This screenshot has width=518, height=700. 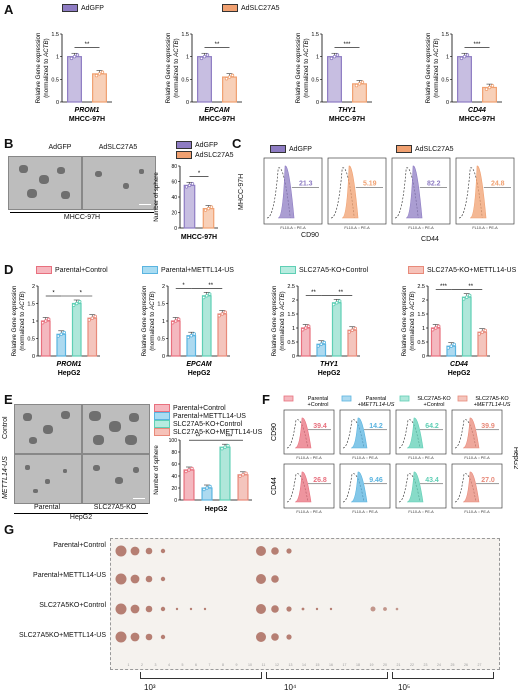 What do you see at coordinates (135, 551) in the screenshot?
I see `colony-r0-a1` at bounding box center [135, 551].